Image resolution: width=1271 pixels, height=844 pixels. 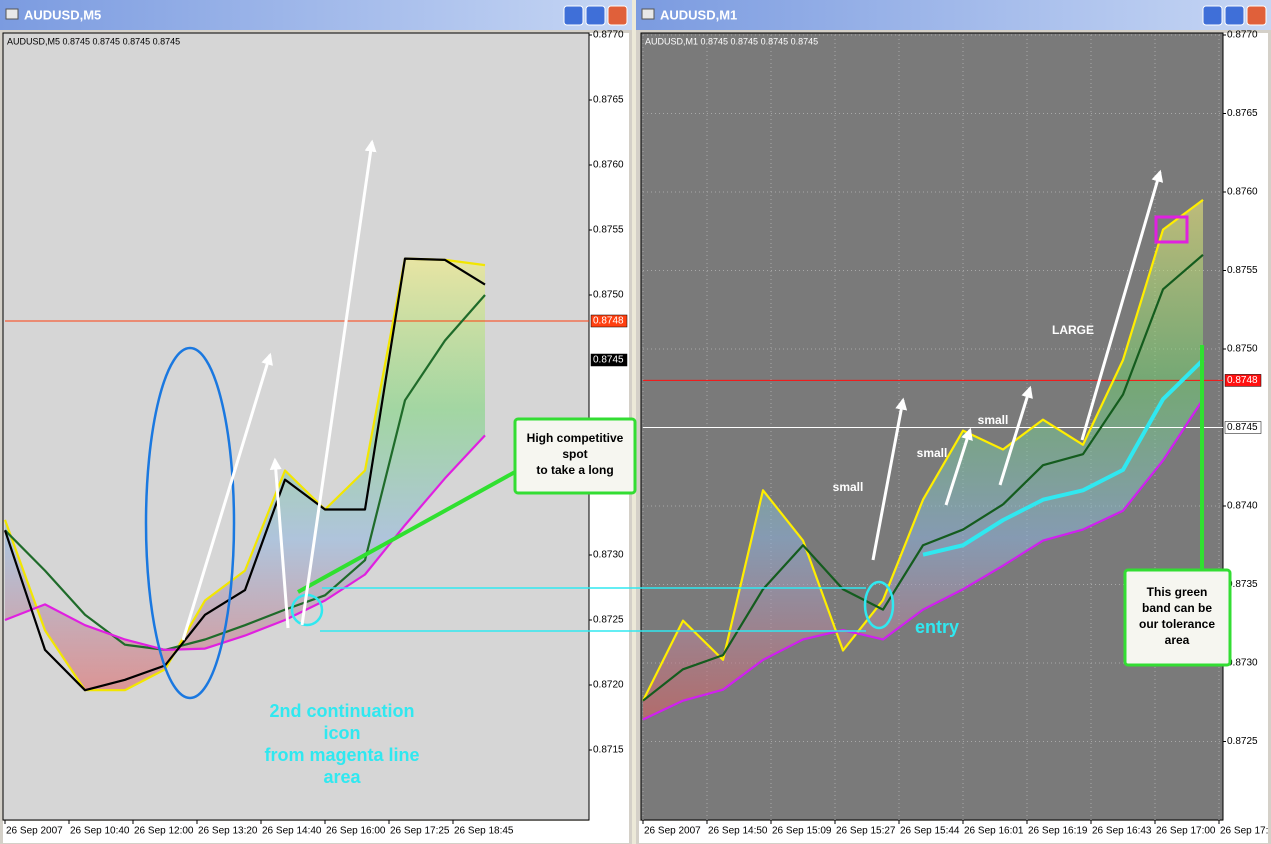 I want to click on annotation-text: to take a long, so click(x=574, y=470).